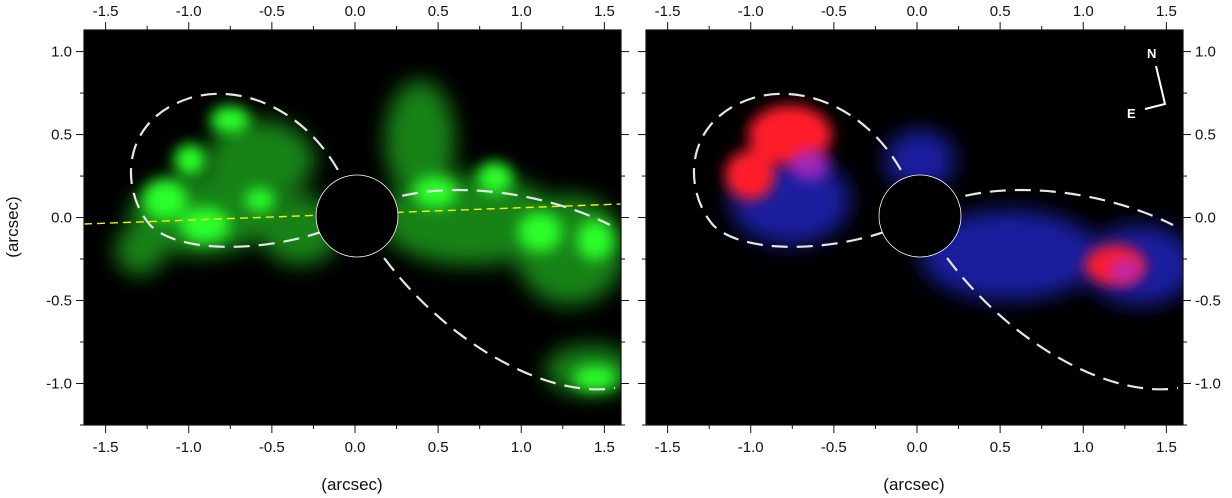 This screenshot has height=498, width=1232. Describe the element at coordinates (1155, 87) in the screenshot. I see `compass-arrows` at that location.